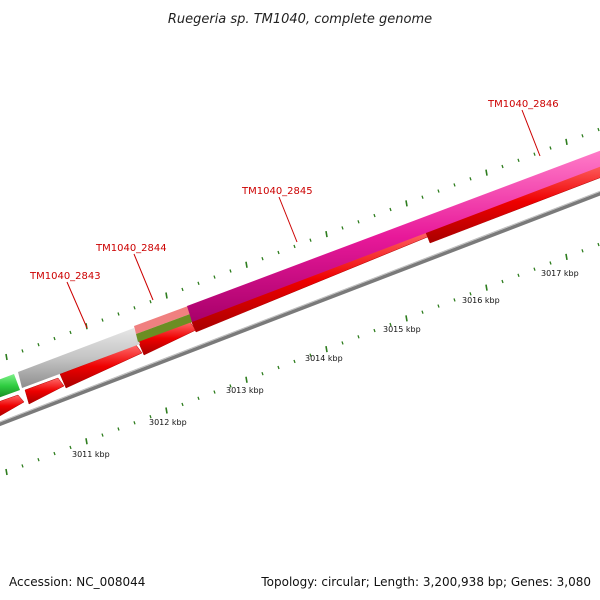 The width and height of the screenshot is (600, 600). I want to click on gene-label: TM1040_2844, so click(131, 248).